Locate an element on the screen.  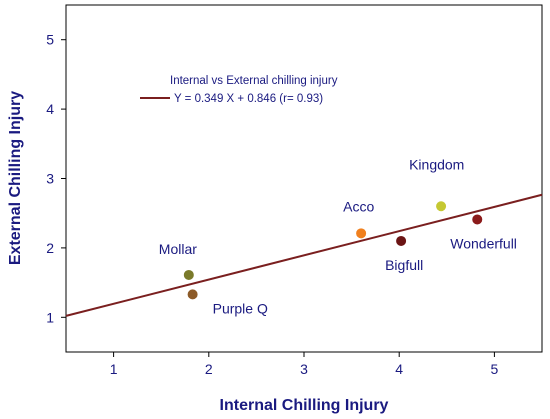
x-tick-label: 2 is located at coordinates (209, 369).